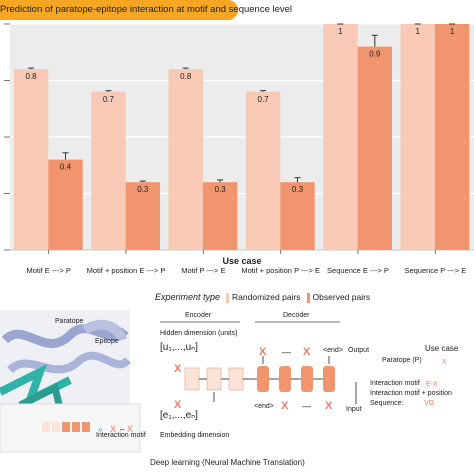  Describe the element at coordinates (107, 341) in the screenshot. I see `epitope-label: Epitope` at that location.